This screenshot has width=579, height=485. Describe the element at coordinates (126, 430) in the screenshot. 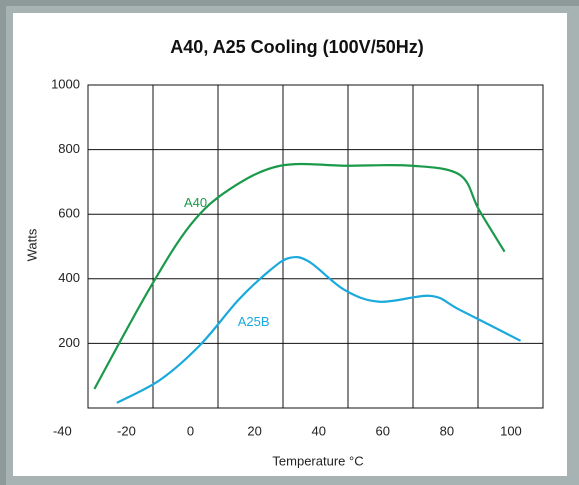

I see `x-tick-label: -20` at that location.